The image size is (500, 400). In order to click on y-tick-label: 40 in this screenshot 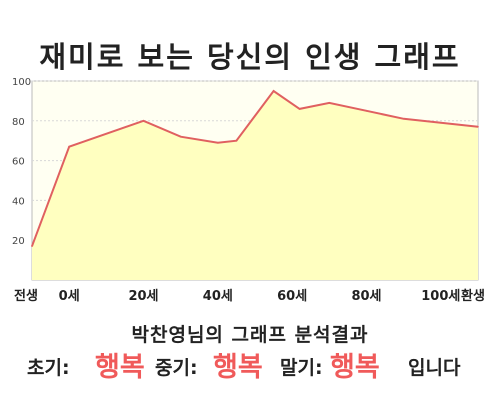, I will do `click(18, 201)`.